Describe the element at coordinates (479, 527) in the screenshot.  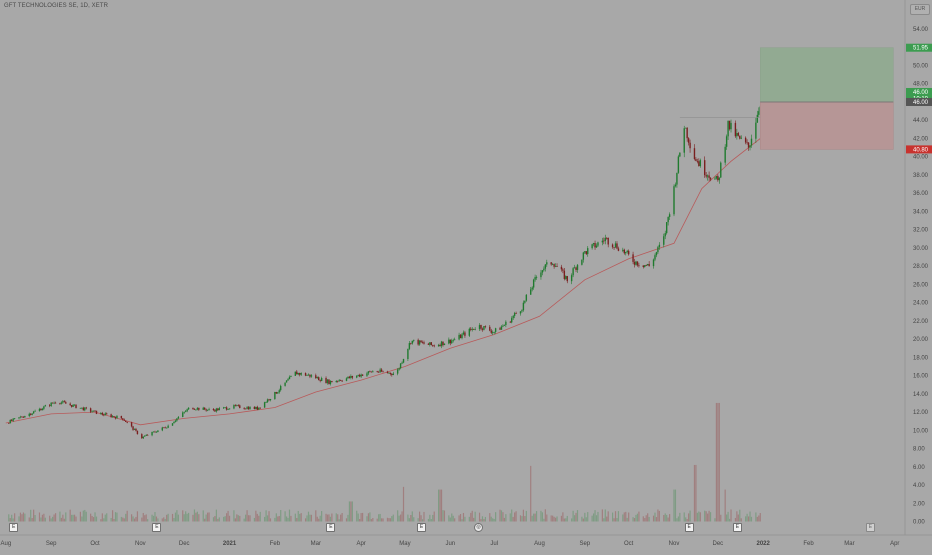
I see `dividend-marker: ◎` at that location.